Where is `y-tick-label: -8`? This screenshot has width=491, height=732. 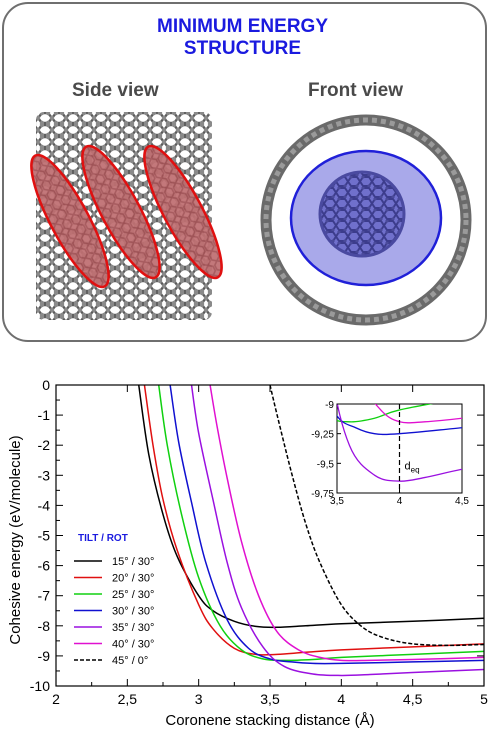 y-tick-label: -8 is located at coordinates (44, 626).